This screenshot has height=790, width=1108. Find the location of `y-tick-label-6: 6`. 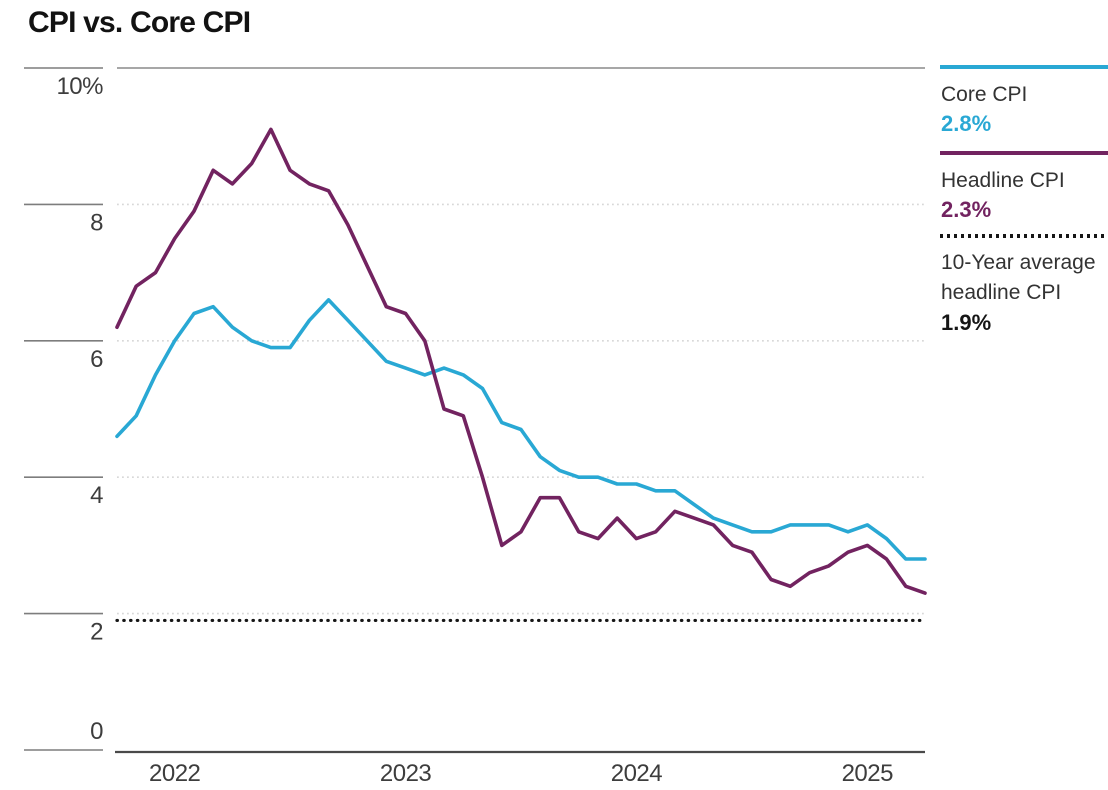

y-tick-label-6: 6 is located at coordinates (96, 359).